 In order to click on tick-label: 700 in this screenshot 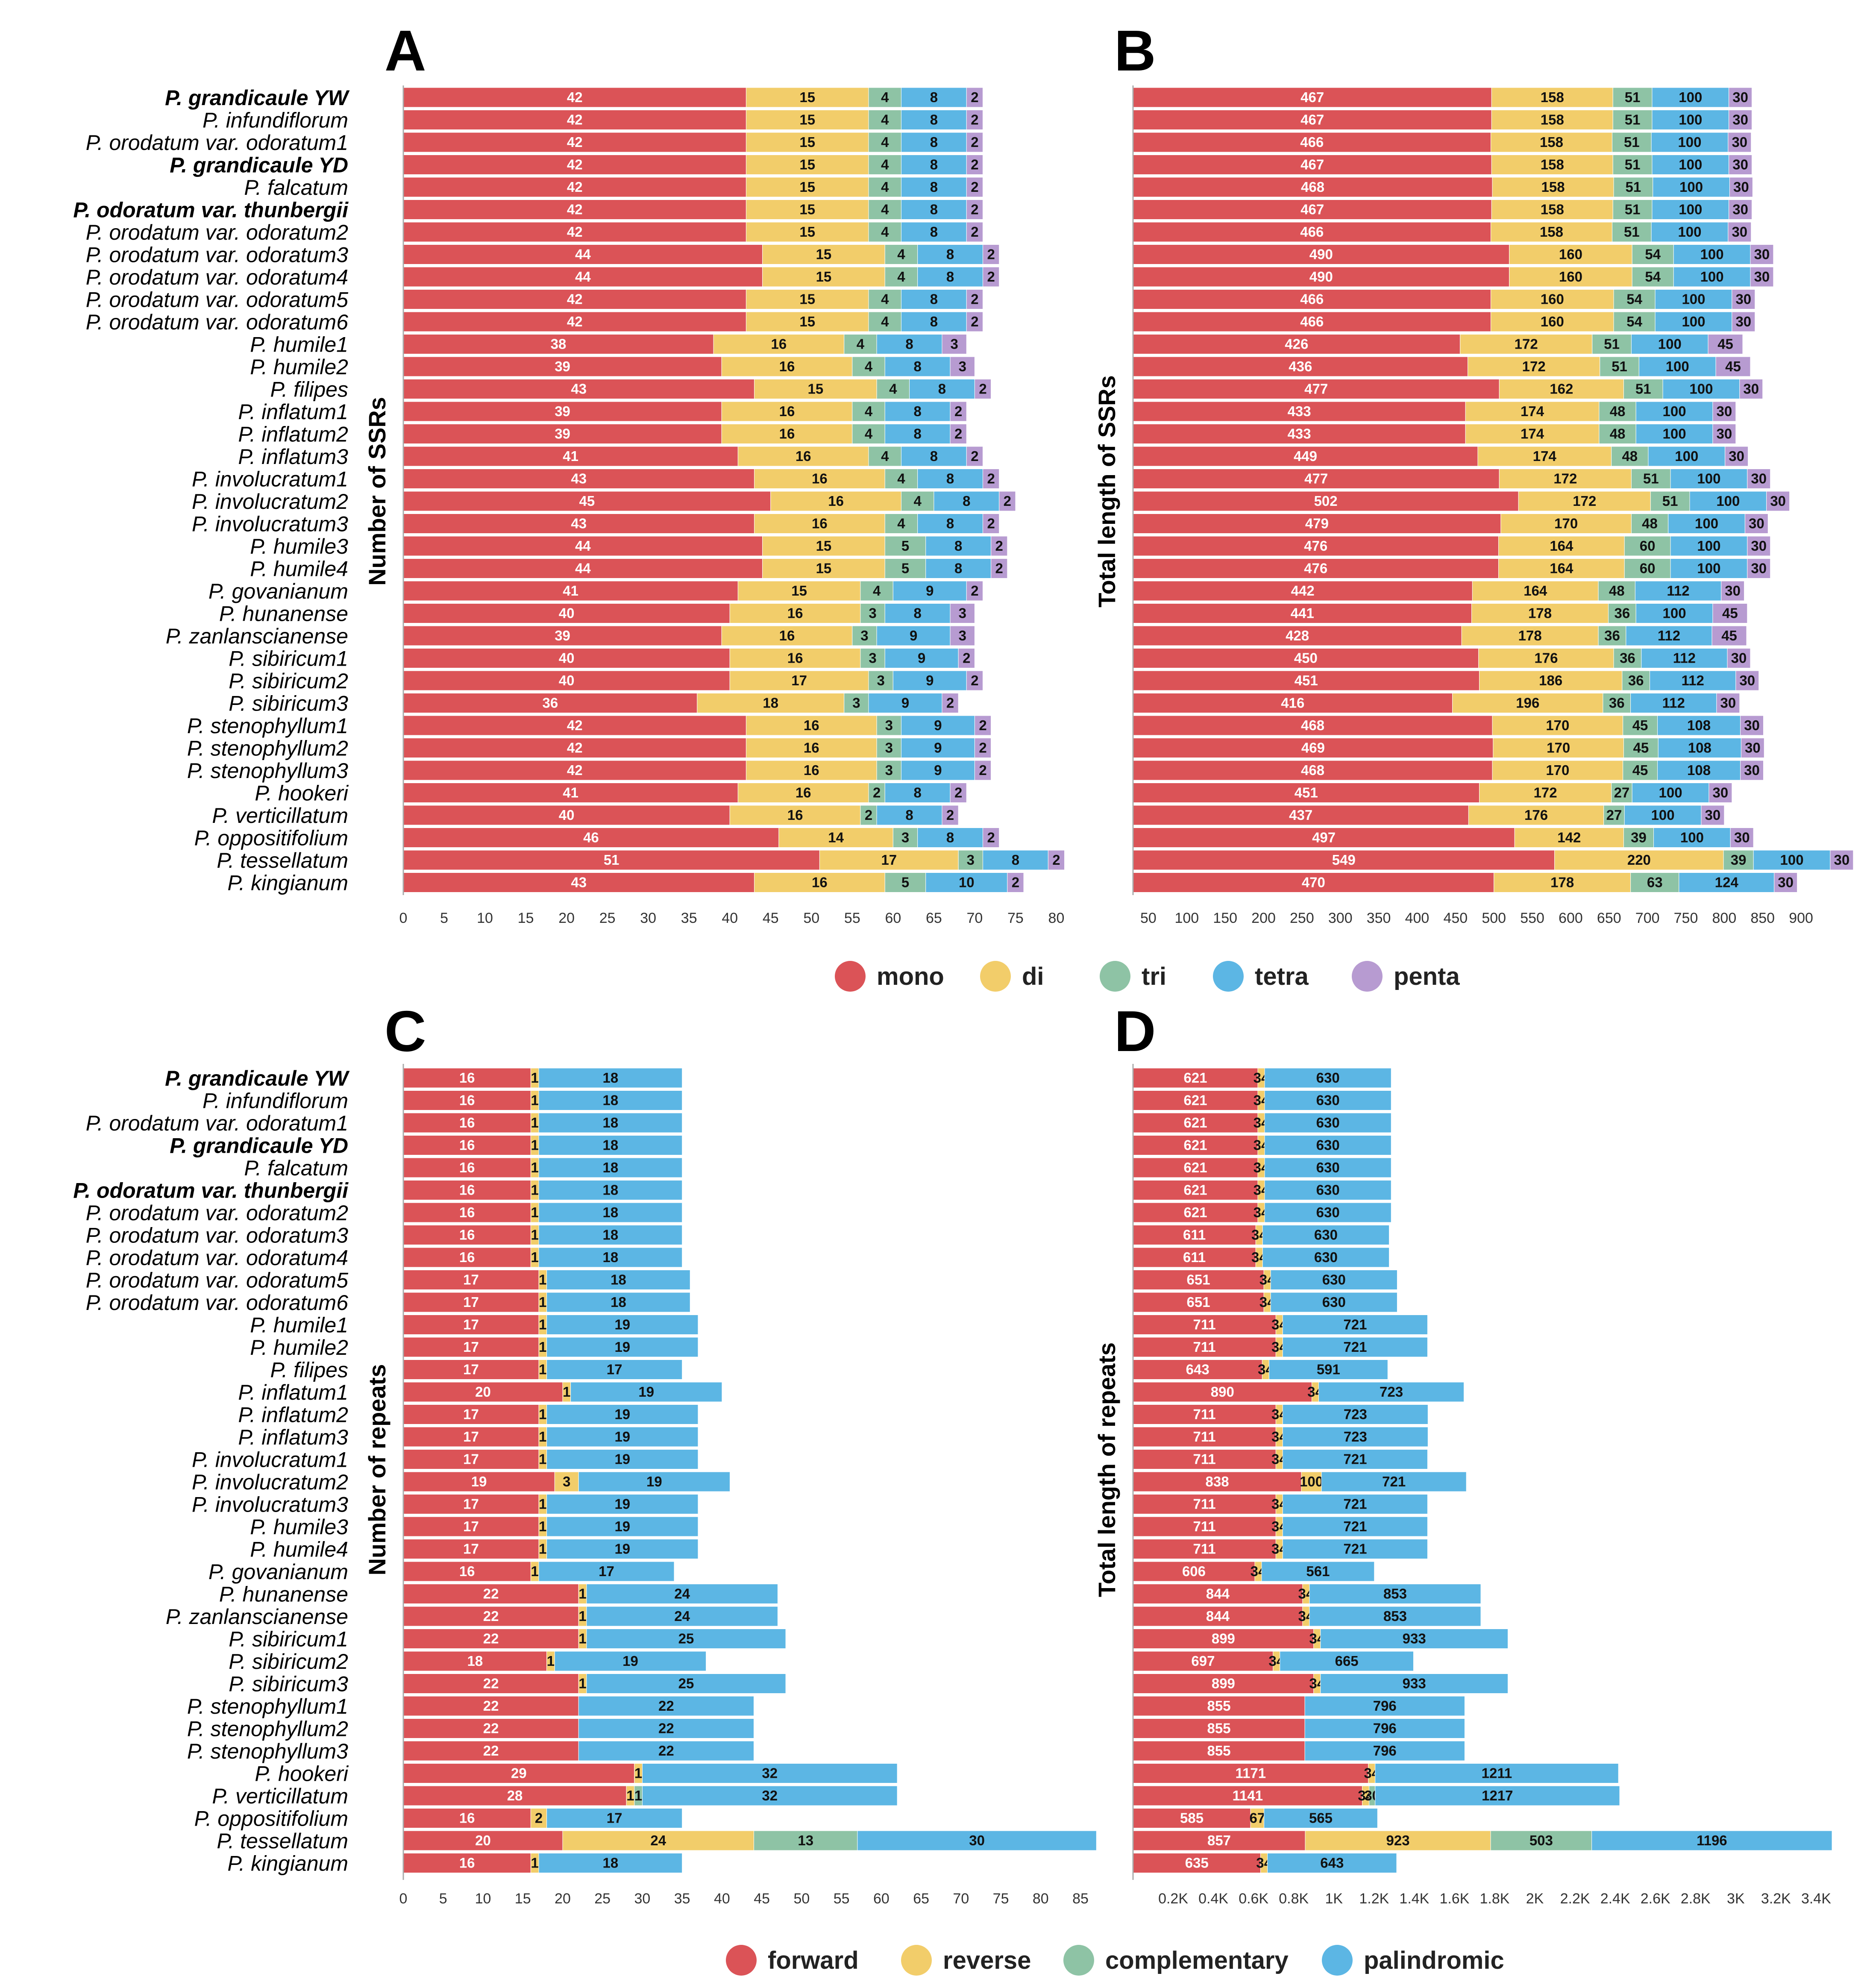, I will do `click(1647, 918)`.